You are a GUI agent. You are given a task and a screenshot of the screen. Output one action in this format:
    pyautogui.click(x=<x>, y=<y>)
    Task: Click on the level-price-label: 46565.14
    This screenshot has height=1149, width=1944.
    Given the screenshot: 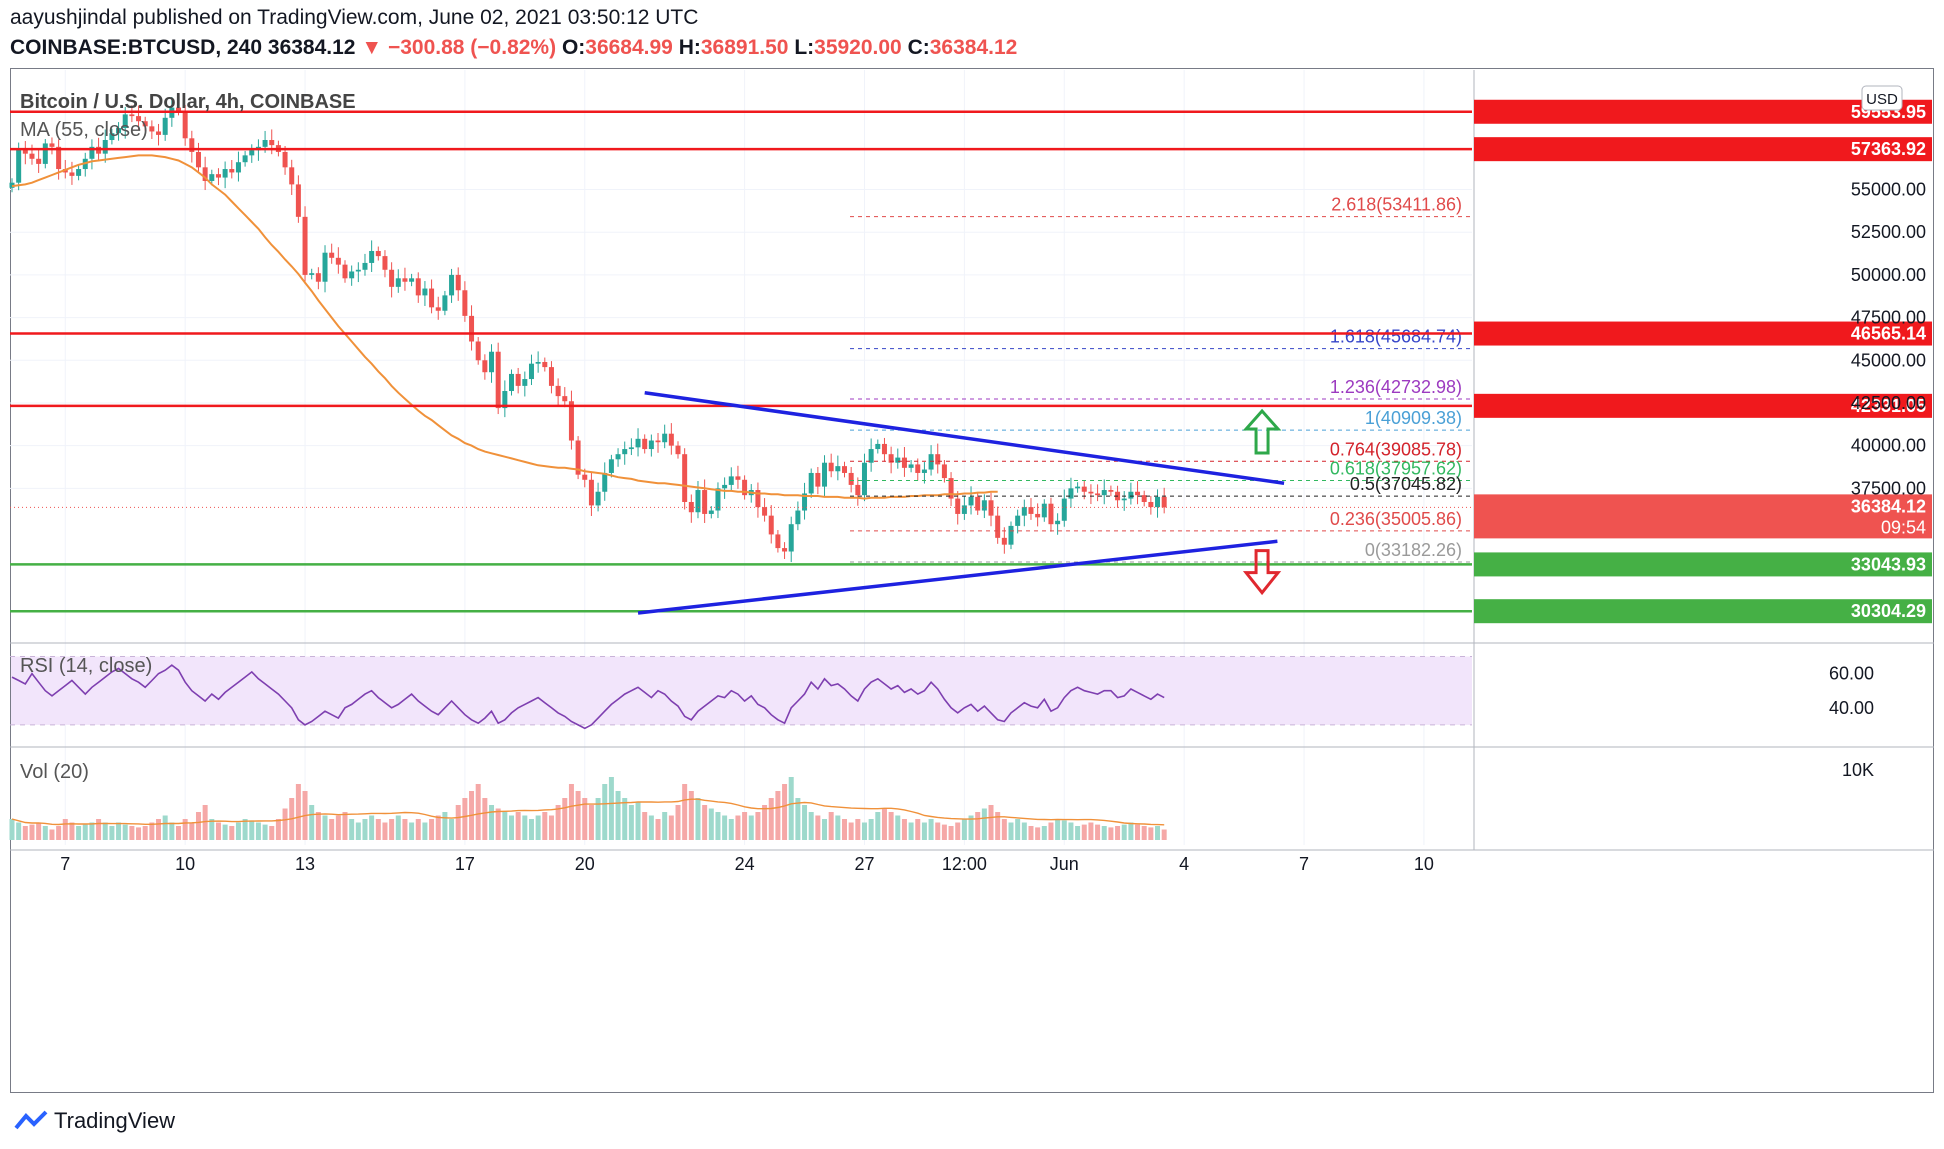 What is the action you would take?
    pyautogui.click(x=1888, y=334)
    